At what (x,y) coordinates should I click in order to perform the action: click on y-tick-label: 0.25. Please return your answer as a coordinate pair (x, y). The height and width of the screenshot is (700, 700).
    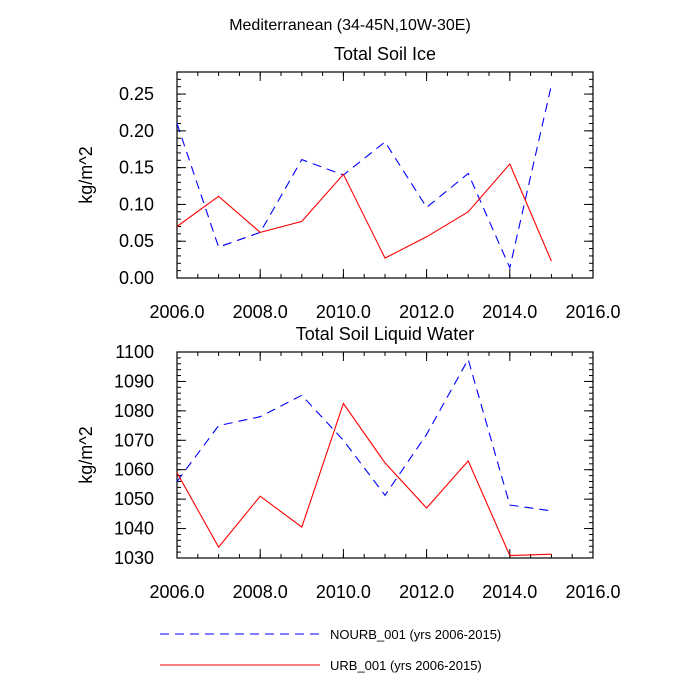
    Looking at the image, I should click on (136, 94).